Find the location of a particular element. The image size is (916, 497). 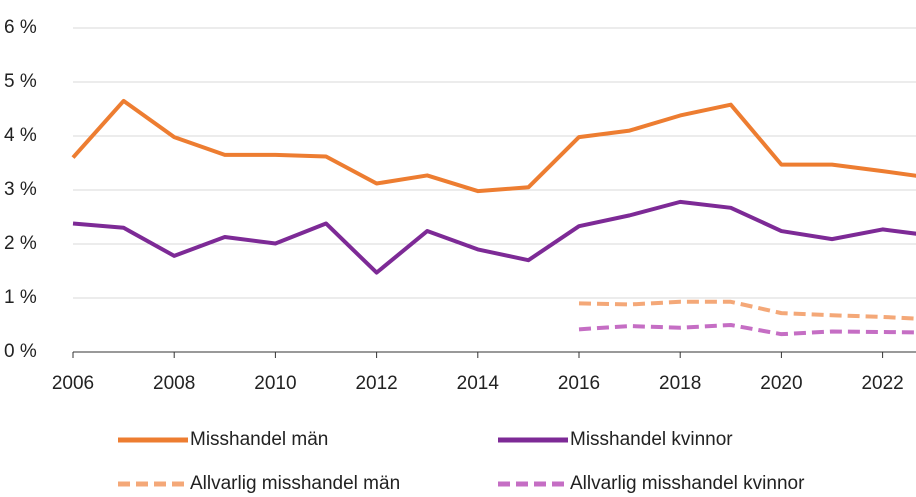

x-tick-label: 2016 is located at coordinates (579, 383).